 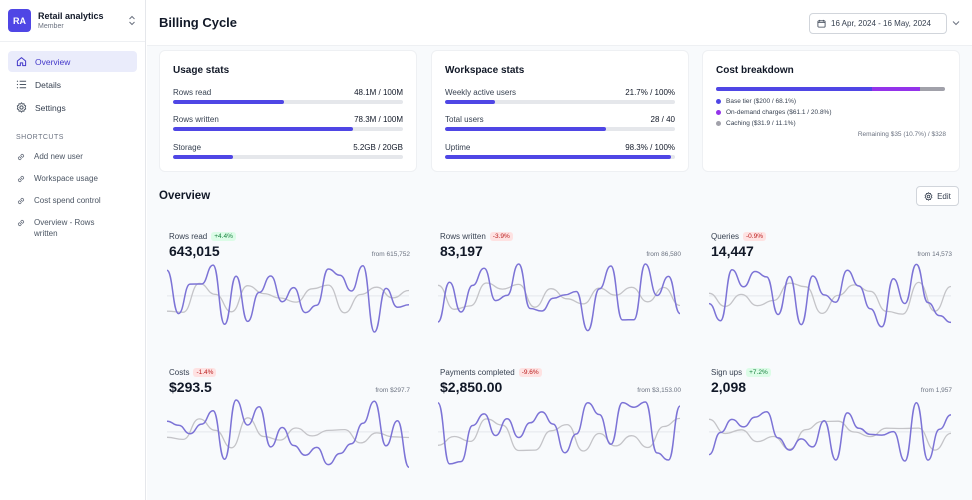 I want to click on kpi-label: Payments completed, so click(x=477, y=372).